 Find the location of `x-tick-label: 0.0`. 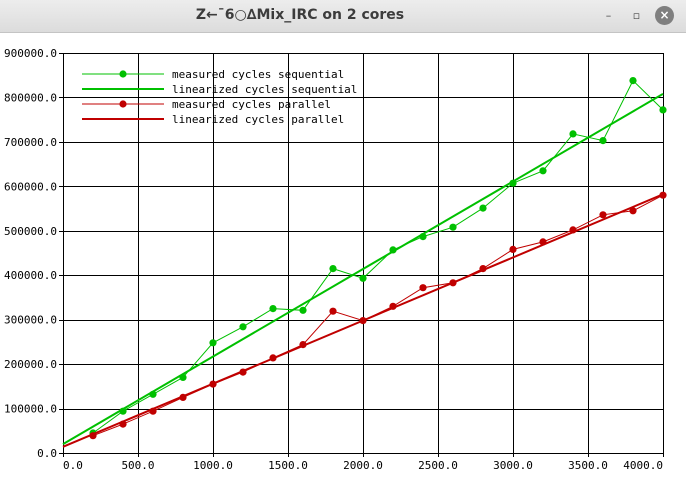

x-tick-label: 0.0 is located at coordinates (73, 465).